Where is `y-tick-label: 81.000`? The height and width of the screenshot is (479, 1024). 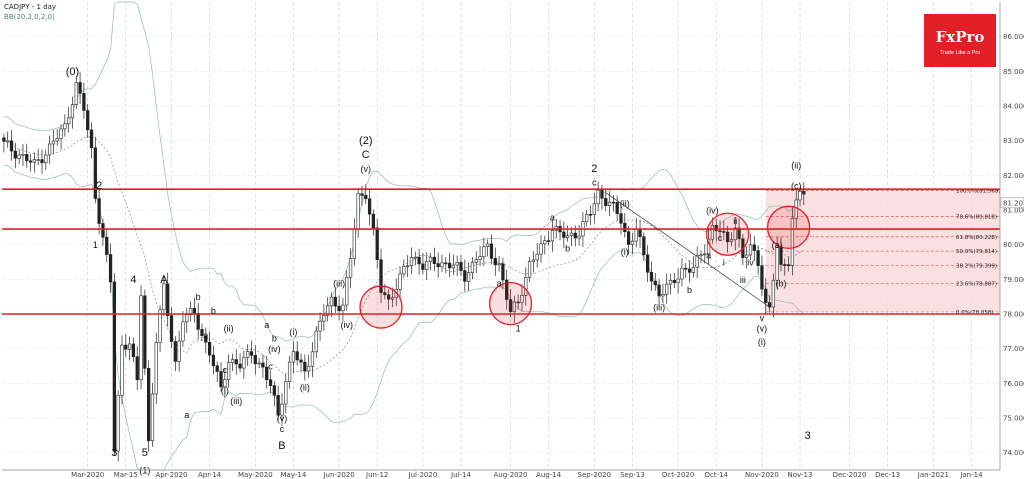
y-tick-label: 81.000 is located at coordinates (1013, 211).